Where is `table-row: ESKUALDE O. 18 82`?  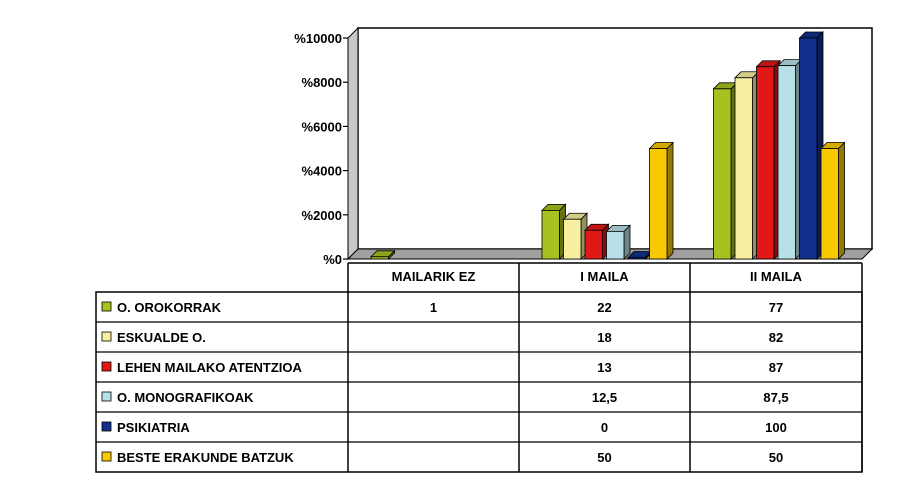 table-row: ESKUALDE O. 18 82 is located at coordinates (442, 337).